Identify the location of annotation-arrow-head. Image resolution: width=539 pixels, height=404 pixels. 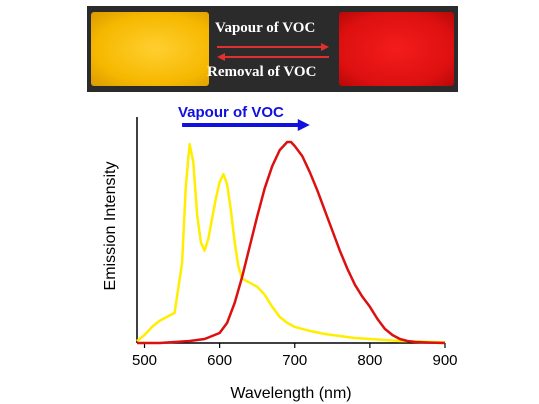
(303, 125).